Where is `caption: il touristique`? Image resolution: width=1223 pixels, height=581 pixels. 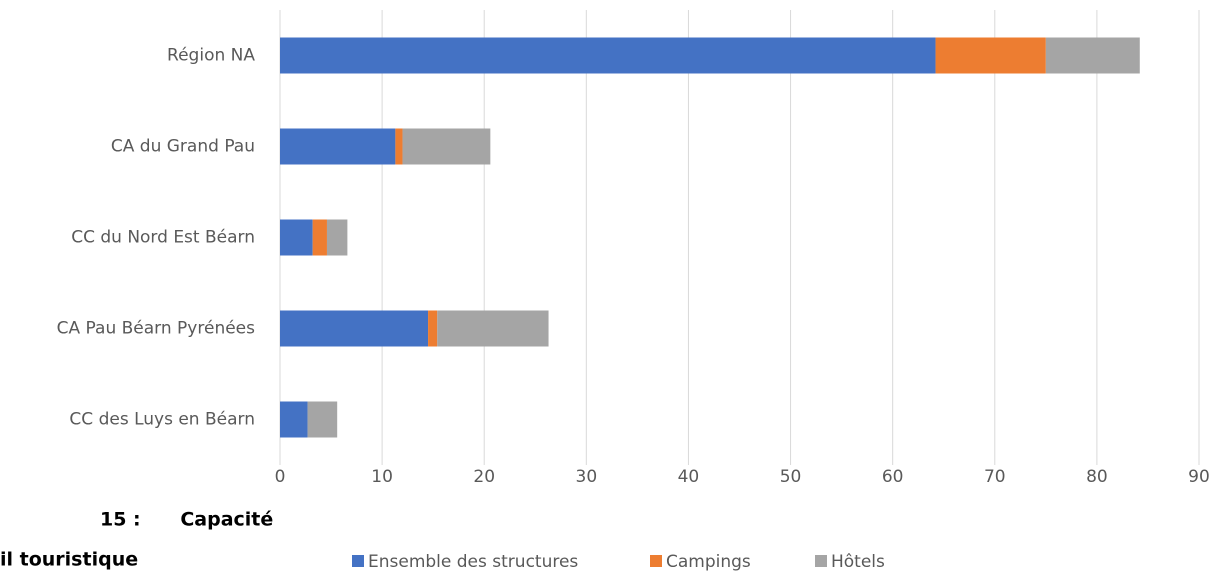
caption: il touristique is located at coordinates (69, 560).